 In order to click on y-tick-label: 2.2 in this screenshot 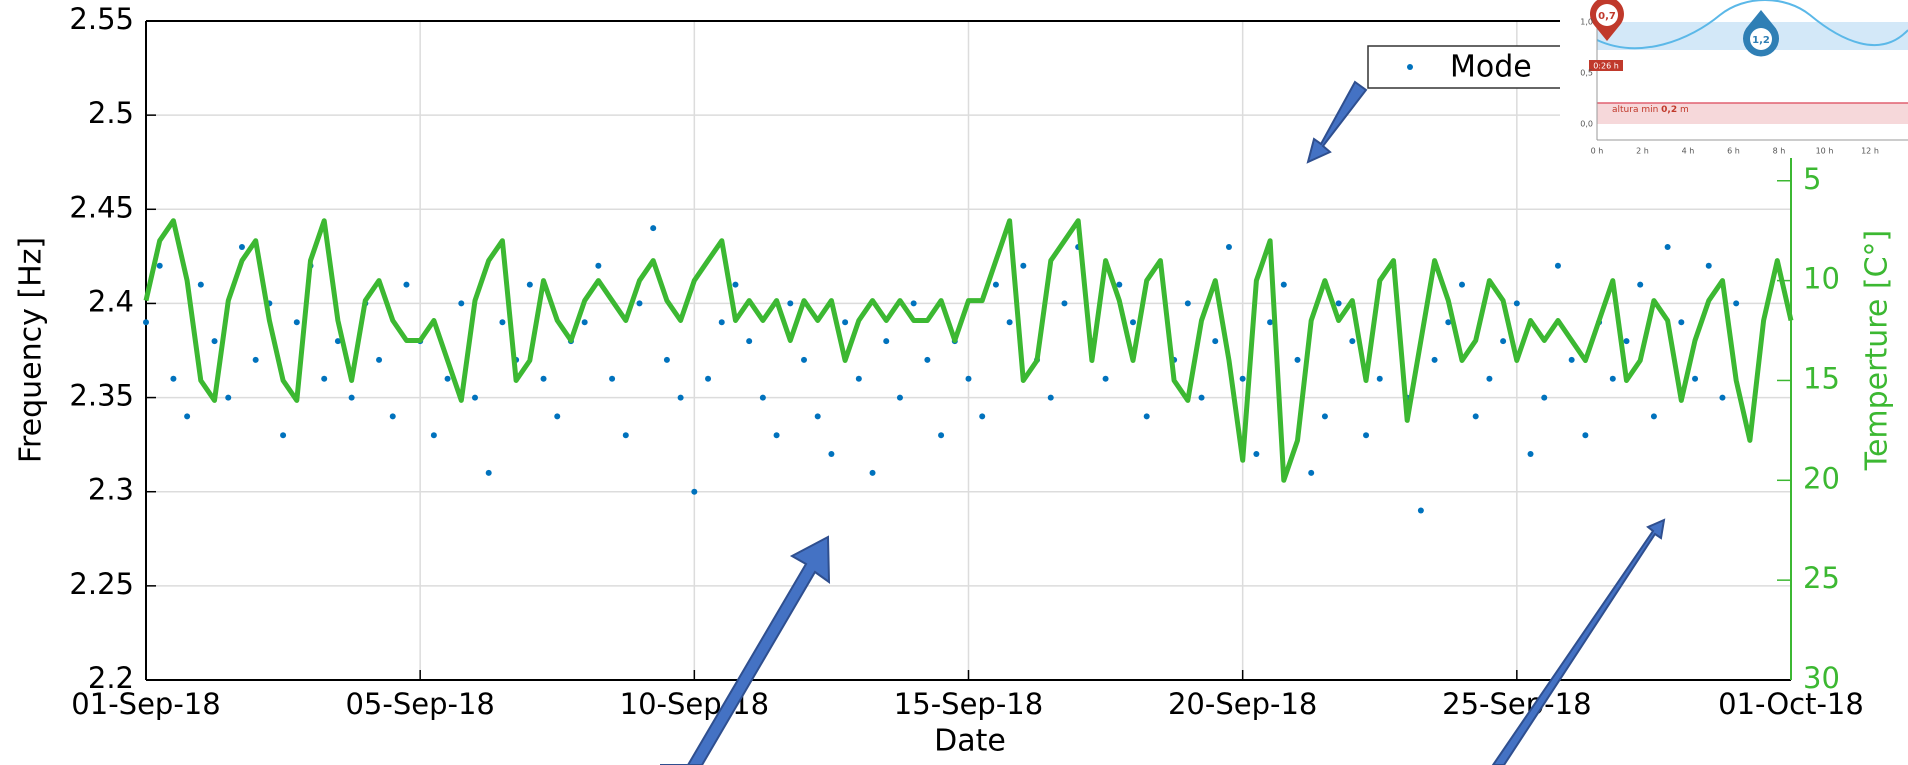, I will do `click(111, 678)`.